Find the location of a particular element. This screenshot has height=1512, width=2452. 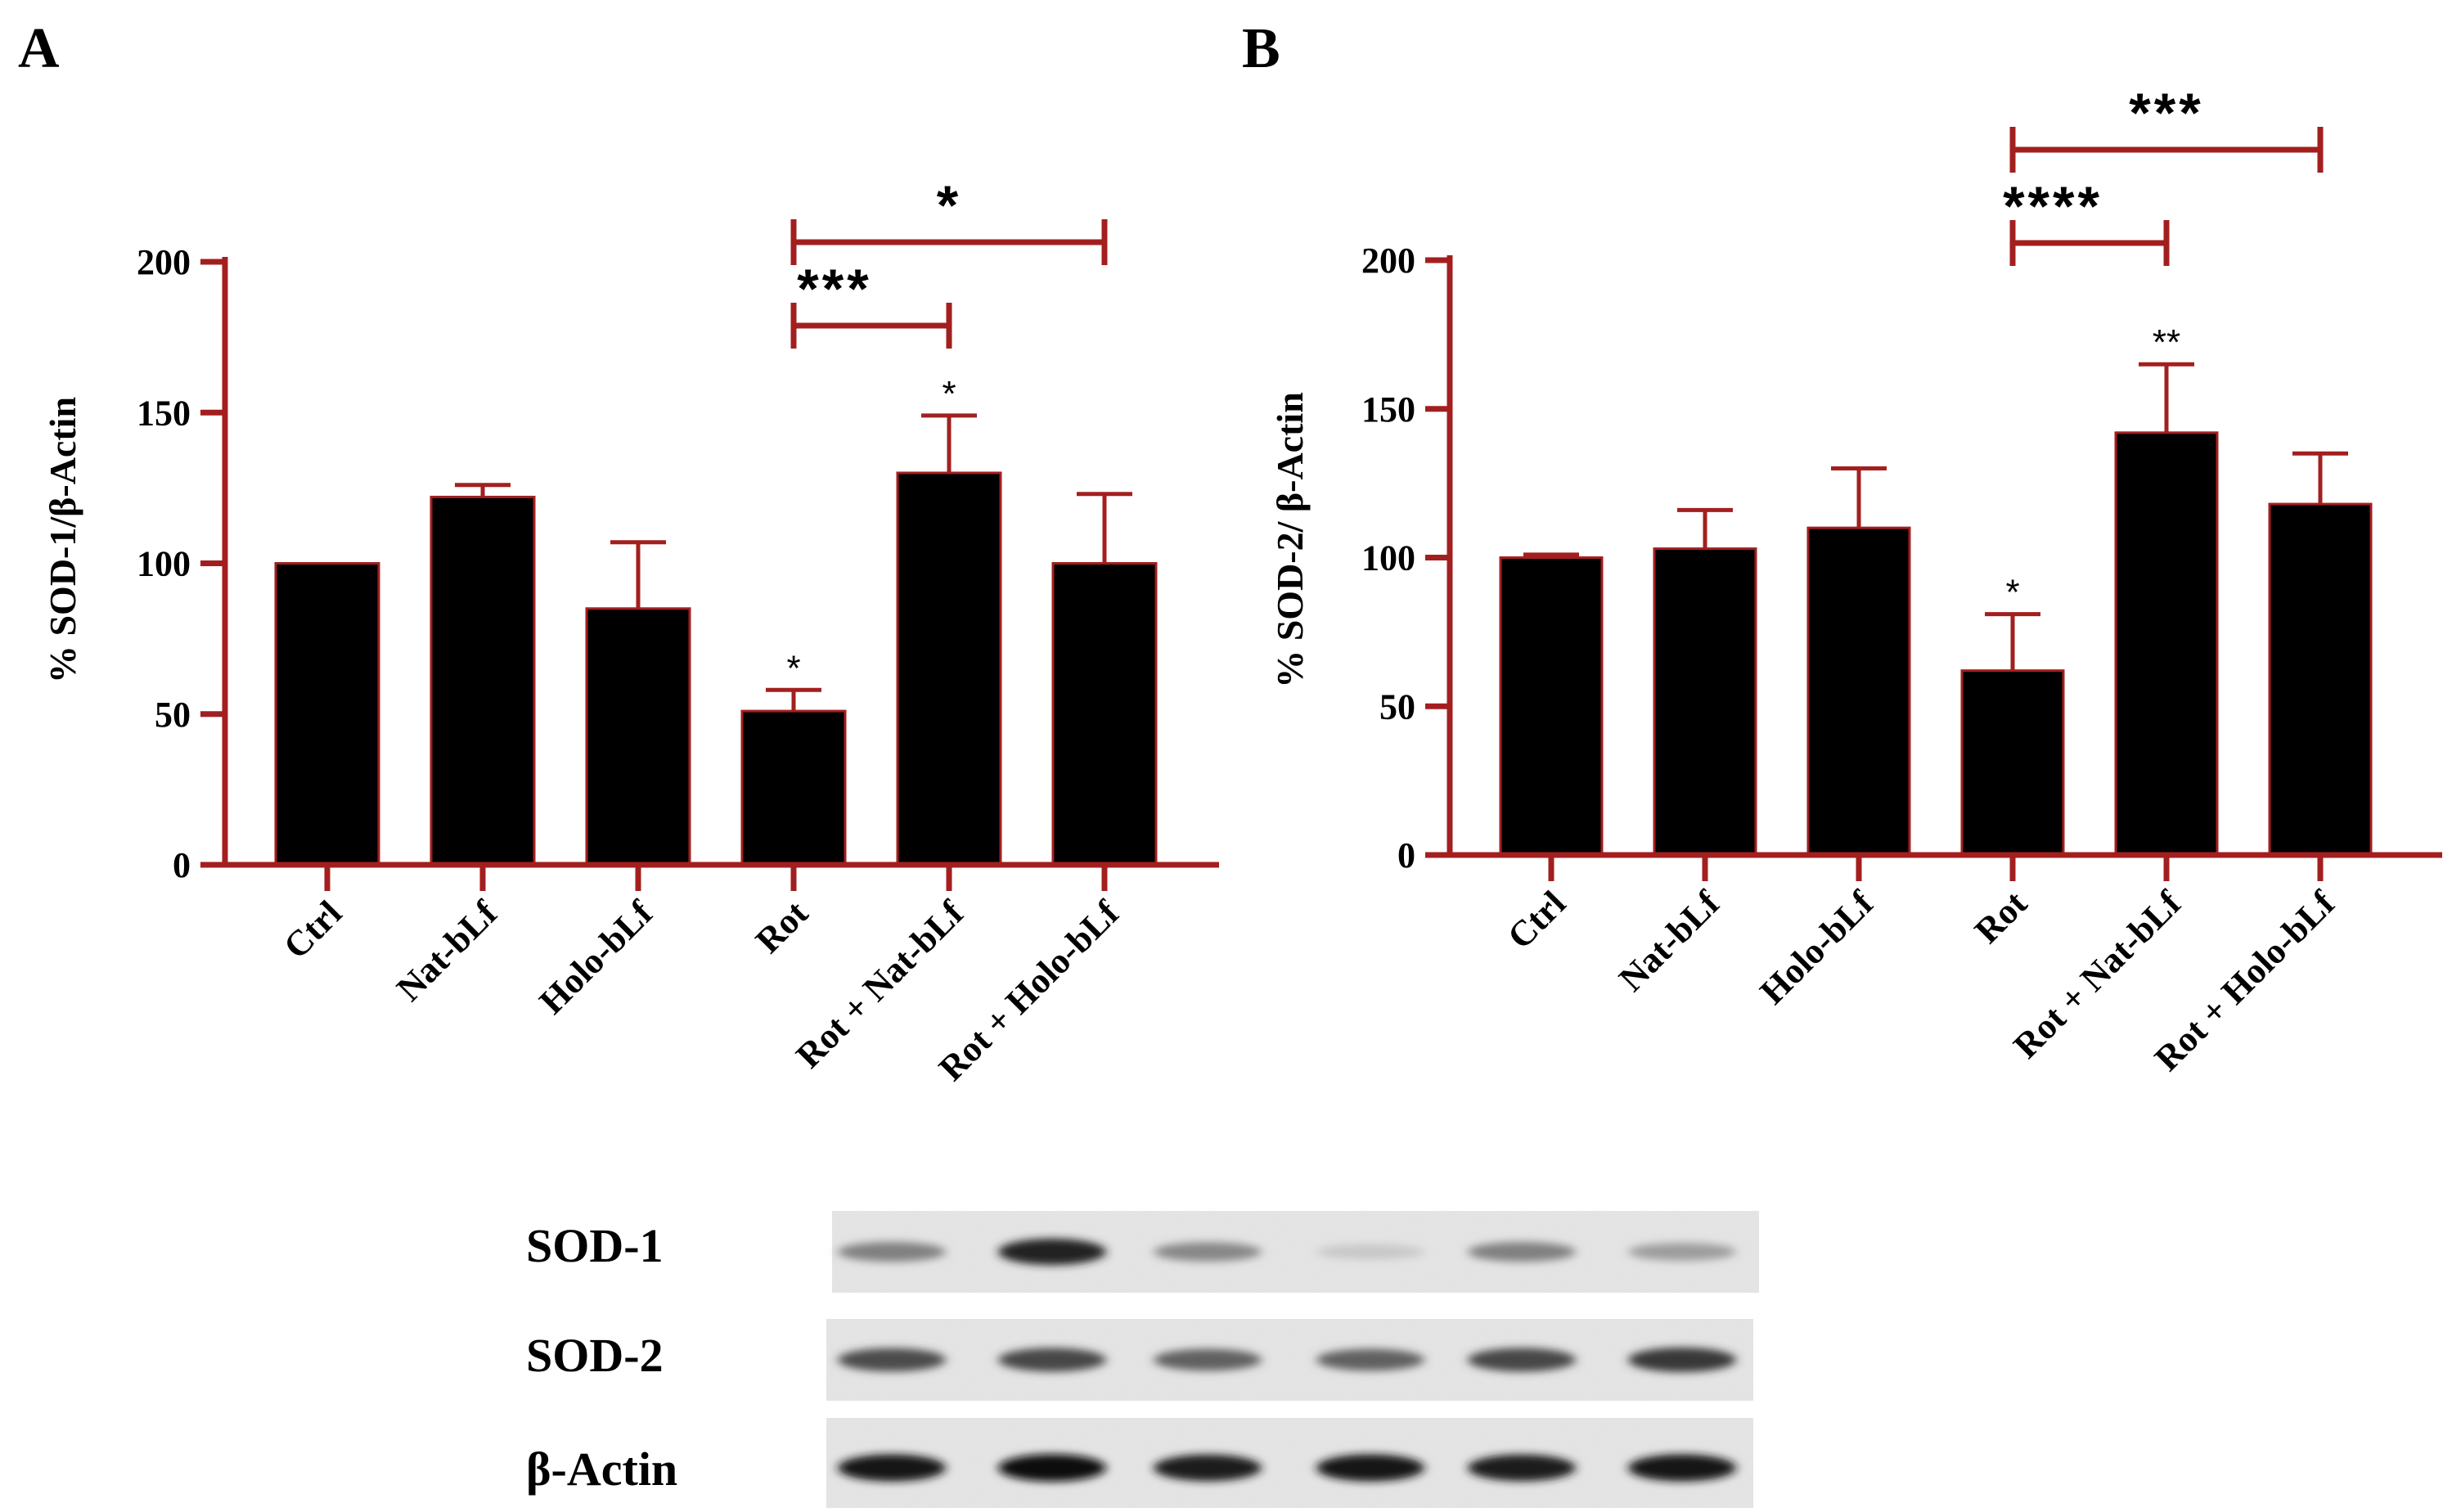

y-tick-labels-a: 0 50 100 150 200 is located at coordinates (164, 564).